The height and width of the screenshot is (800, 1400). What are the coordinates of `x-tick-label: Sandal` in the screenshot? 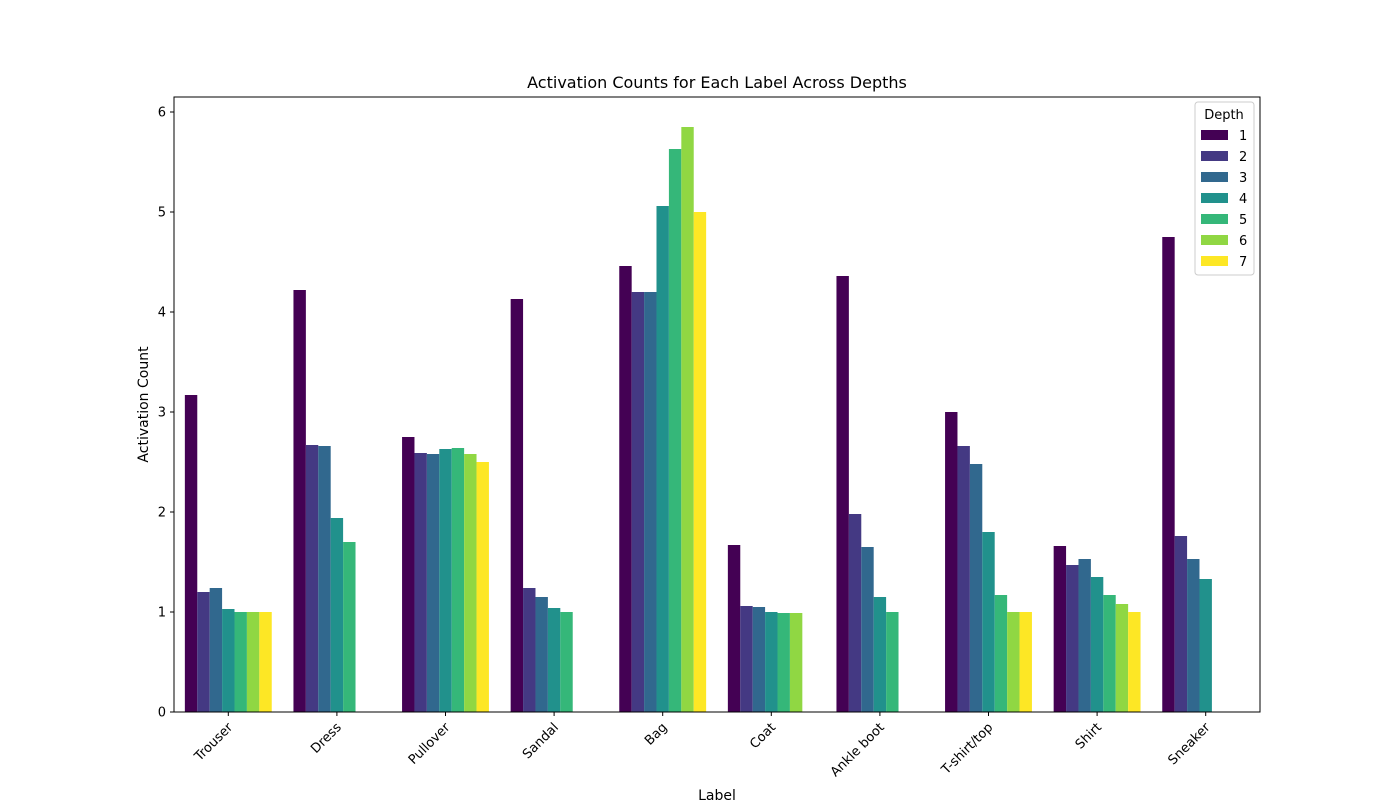 It's located at (541, 741).